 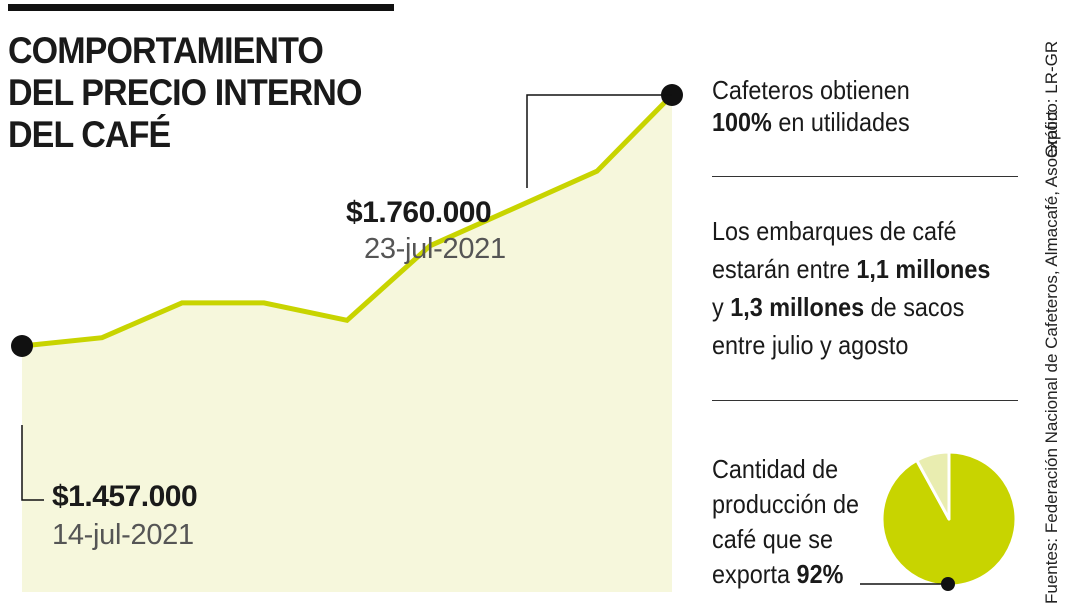 What do you see at coordinates (923, 269) in the screenshot?
I see `shipments-line2-bold: 1,1 millones` at bounding box center [923, 269].